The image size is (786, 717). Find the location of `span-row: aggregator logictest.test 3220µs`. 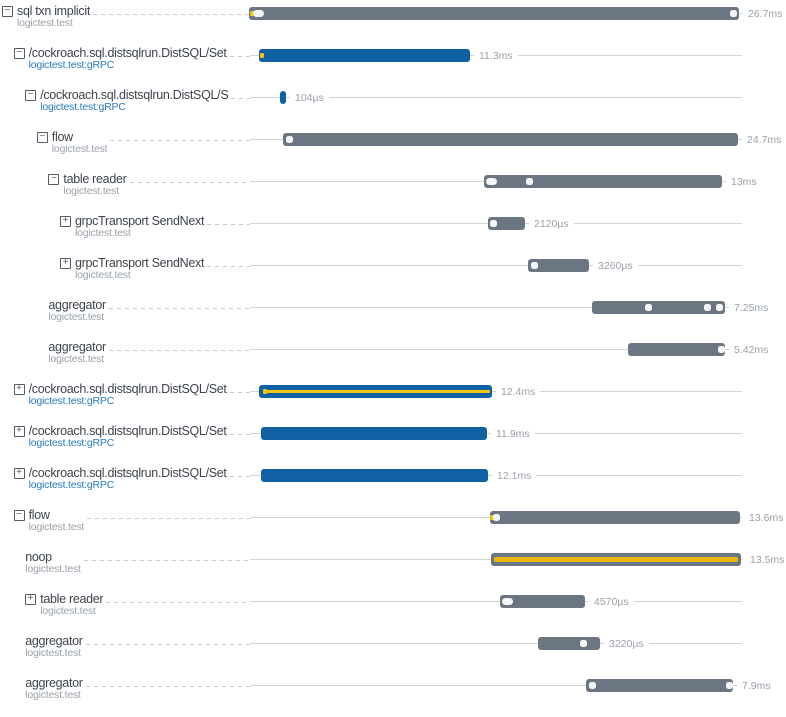

span-row: aggregator logictest.test 3220µs is located at coordinates (393, 654).